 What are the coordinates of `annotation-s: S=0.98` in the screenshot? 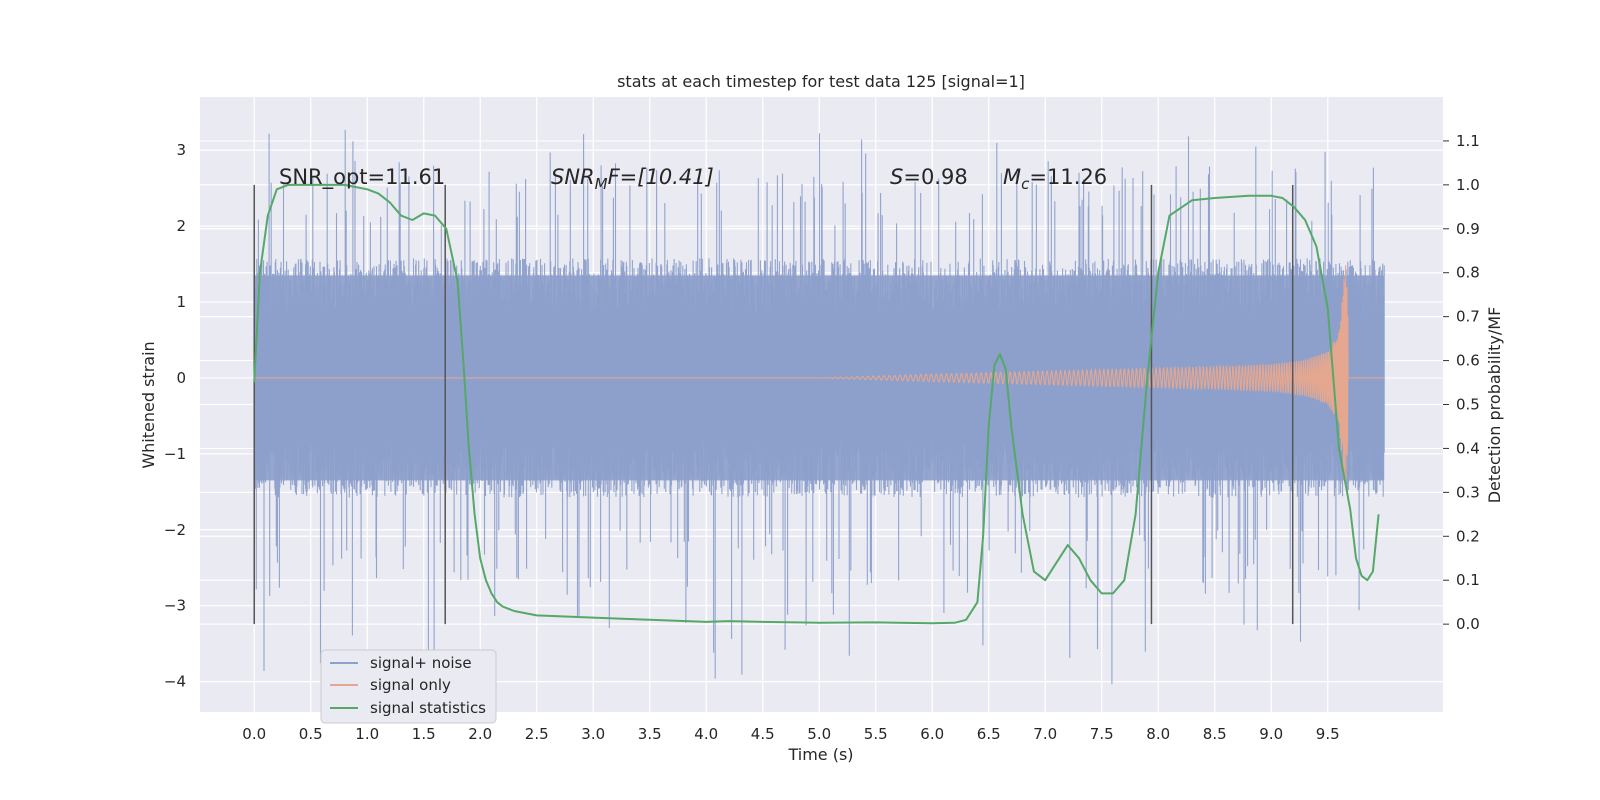 It's located at (929, 177).